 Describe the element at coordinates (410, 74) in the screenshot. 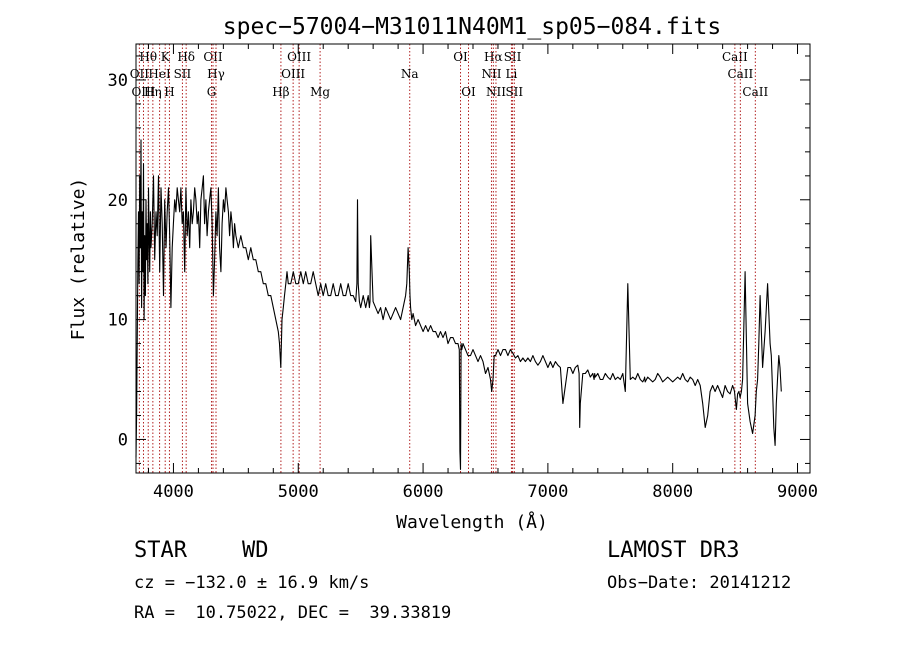

I see `line-label: Na` at that location.